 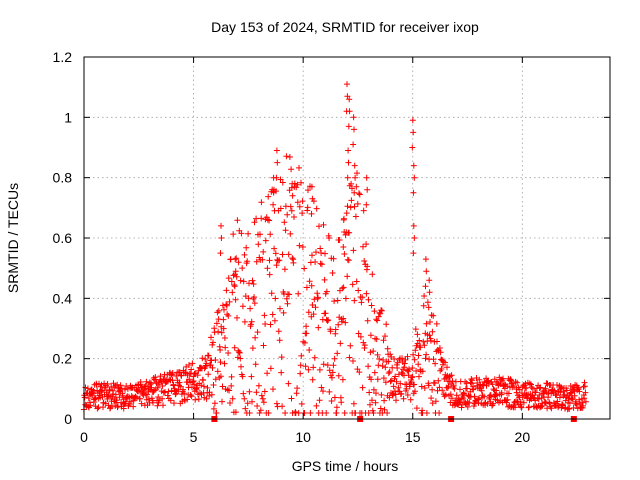 What do you see at coordinates (523, 437) in the screenshot?
I see `x-tick-label: 20` at bounding box center [523, 437].